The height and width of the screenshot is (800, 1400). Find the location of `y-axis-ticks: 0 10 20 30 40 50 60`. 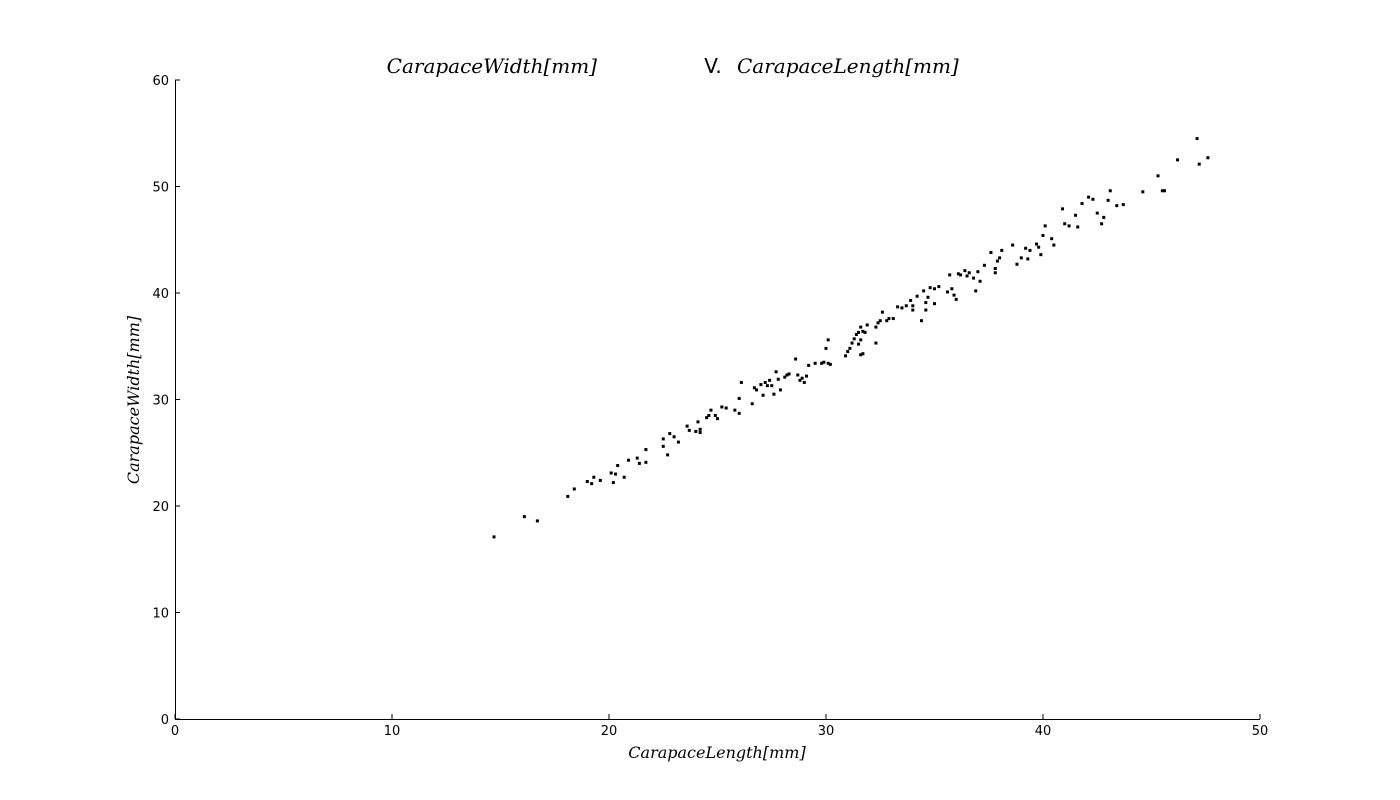

y-axis-ticks: 0 10 20 30 40 50 60 is located at coordinates (166, 401).